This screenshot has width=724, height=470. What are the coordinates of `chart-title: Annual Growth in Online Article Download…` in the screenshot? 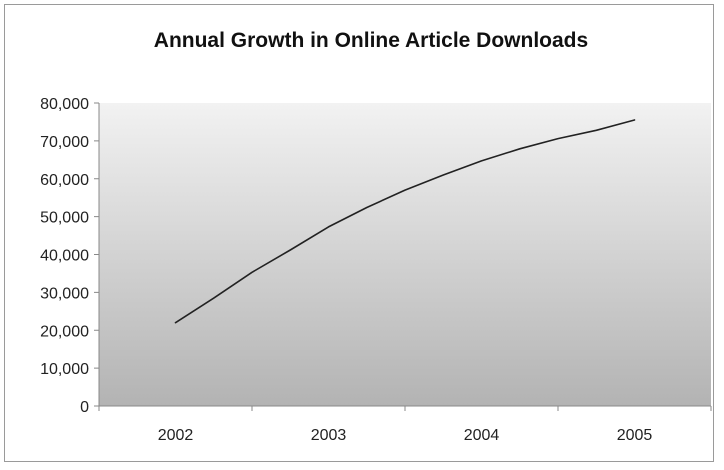 It's located at (371, 40).